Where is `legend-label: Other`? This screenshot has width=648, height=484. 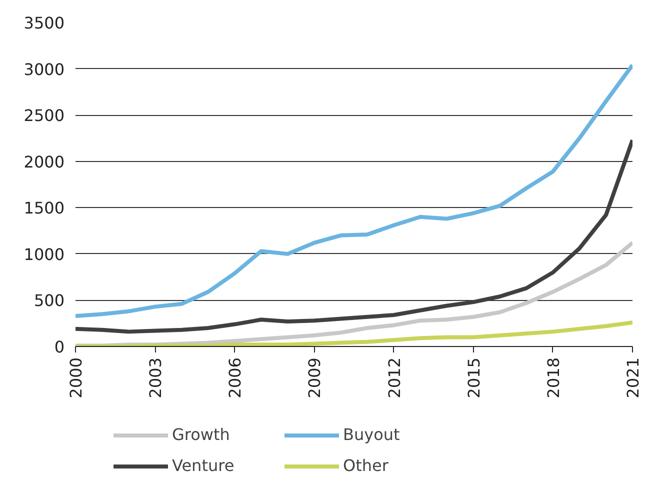
legend-label: Other is located at coordinates (366, 465).